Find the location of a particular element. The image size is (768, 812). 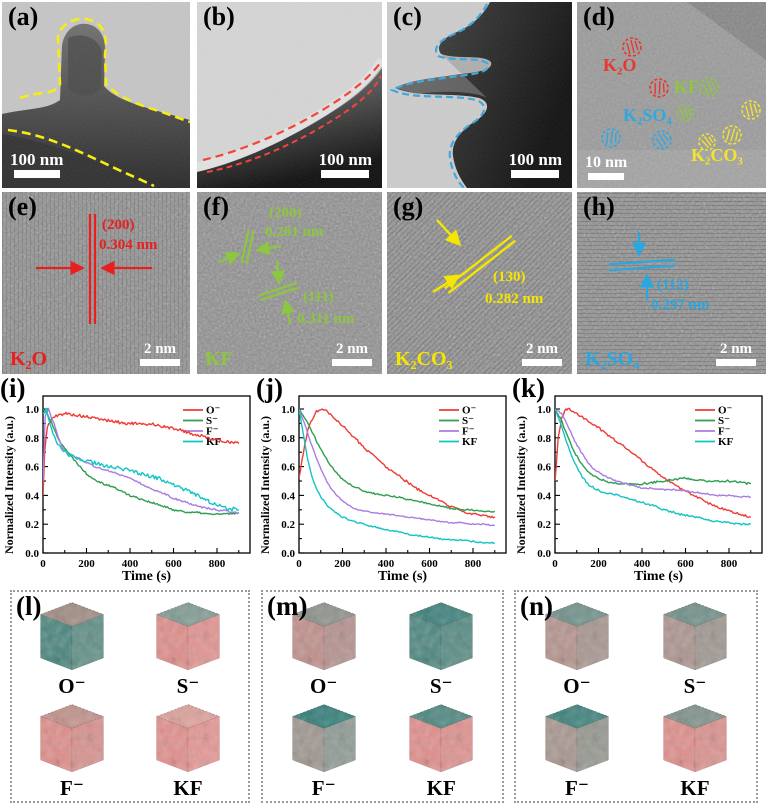

svg-text: 200 is located at coordinates (342, 564).